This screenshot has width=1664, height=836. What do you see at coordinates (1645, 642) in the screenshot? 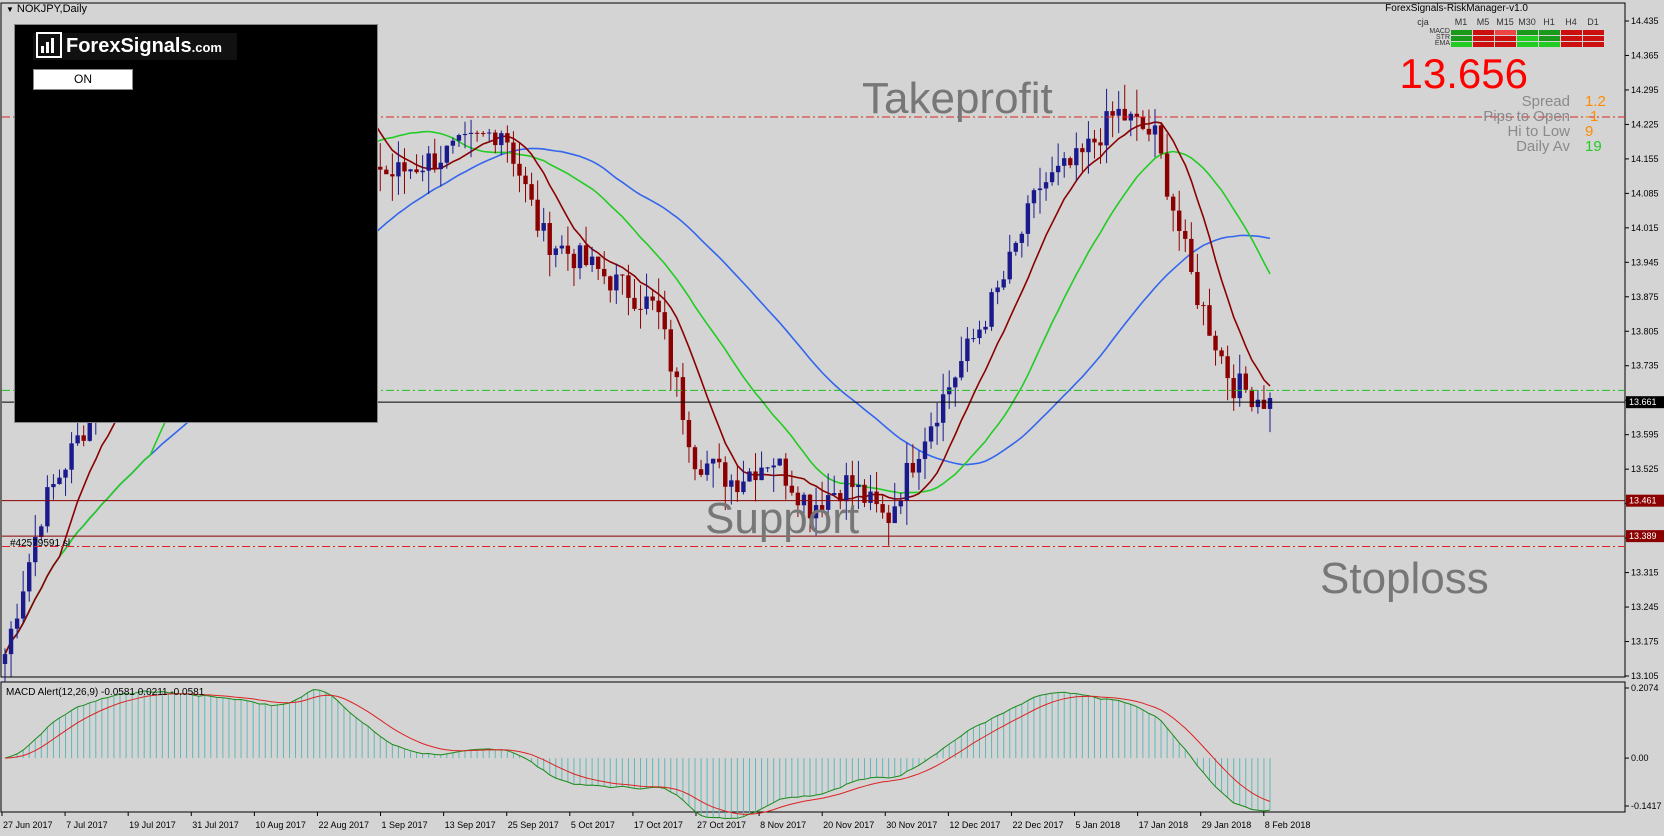
I see `y-tick-label: 13.175` at bounding box center [1645, 642].